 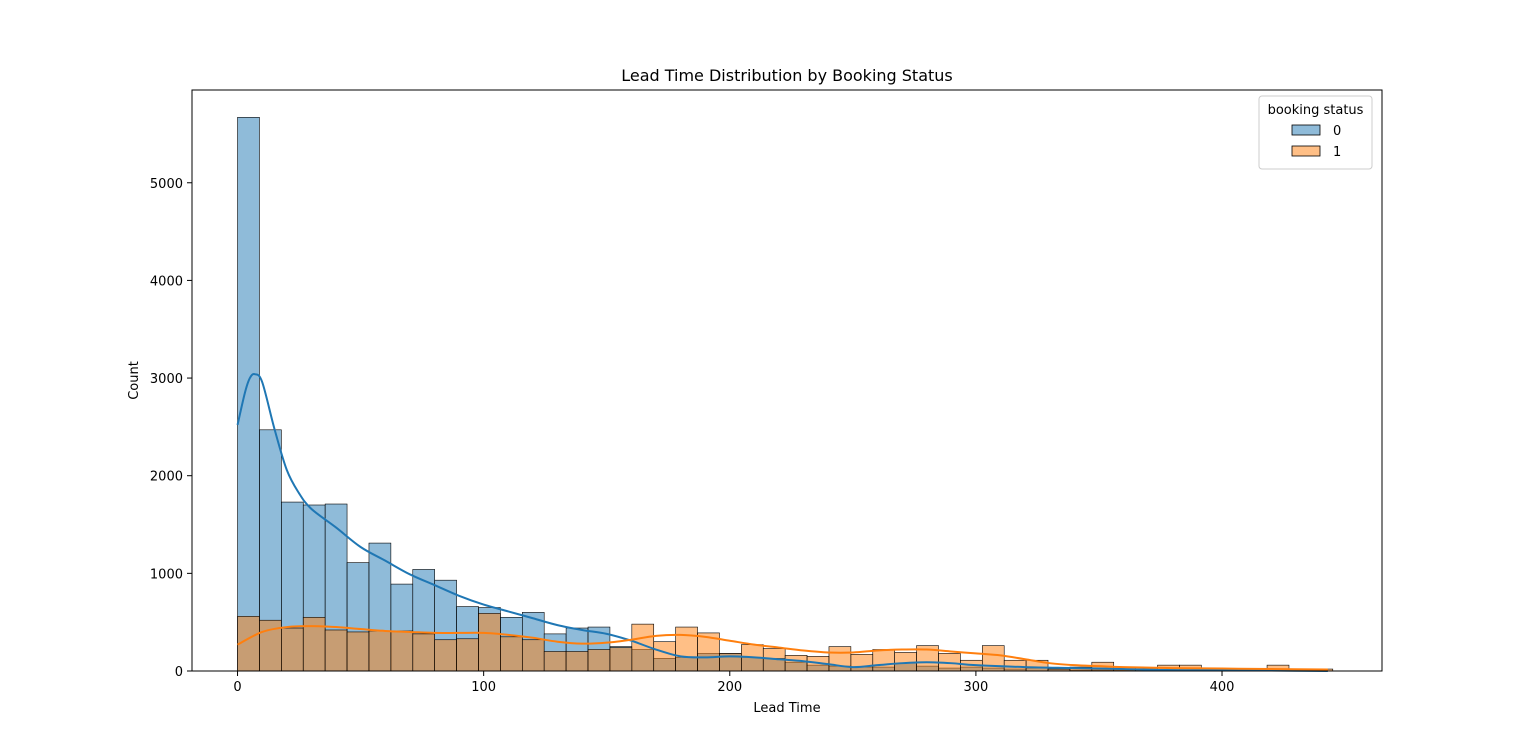 I want to click on x-tick-label: 200, so click(x=729, y=687).